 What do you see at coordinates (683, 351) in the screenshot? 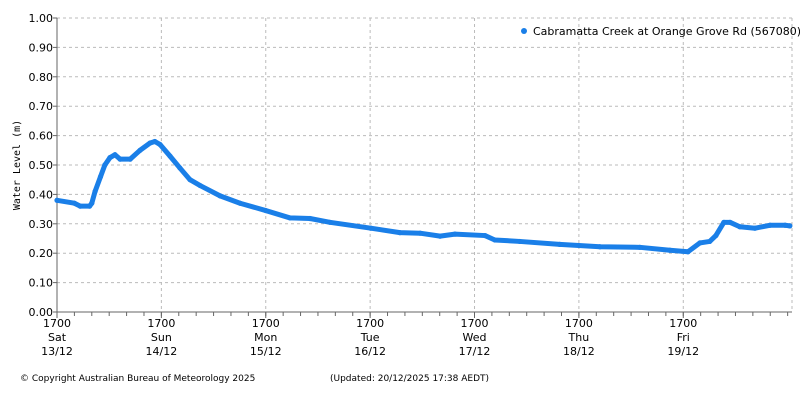
I see `x-tick-date: 19/12` at bounding box center [683, 351].